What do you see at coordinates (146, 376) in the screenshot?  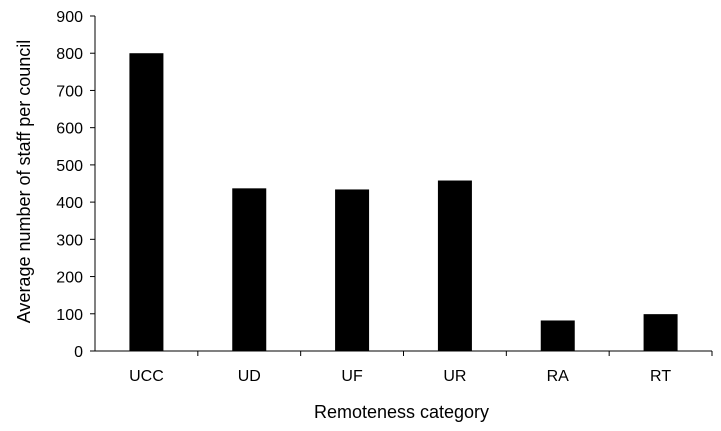 I see `x-tick-label-ucc: UCC` at bounding box center [146, 376].